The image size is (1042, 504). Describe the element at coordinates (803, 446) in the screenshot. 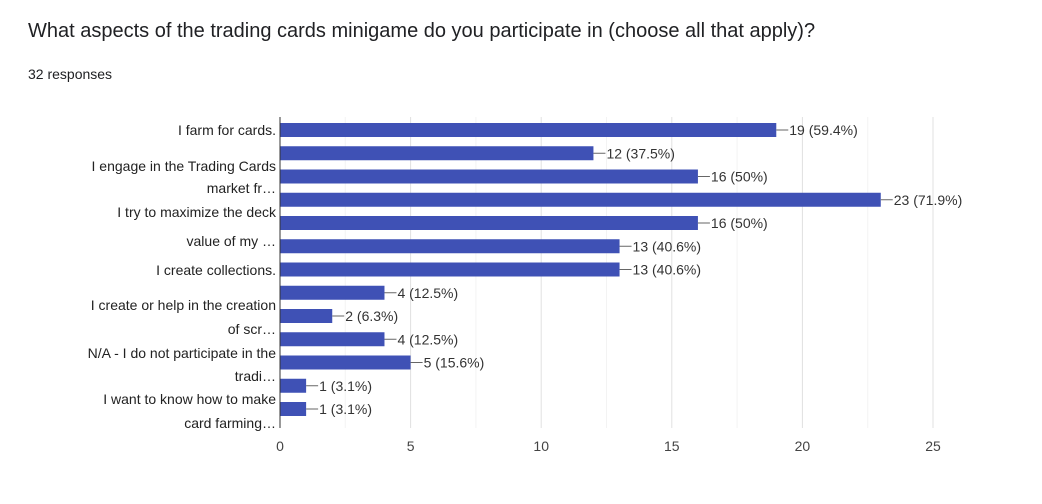

I see `x-tick-label: 20` at that location.